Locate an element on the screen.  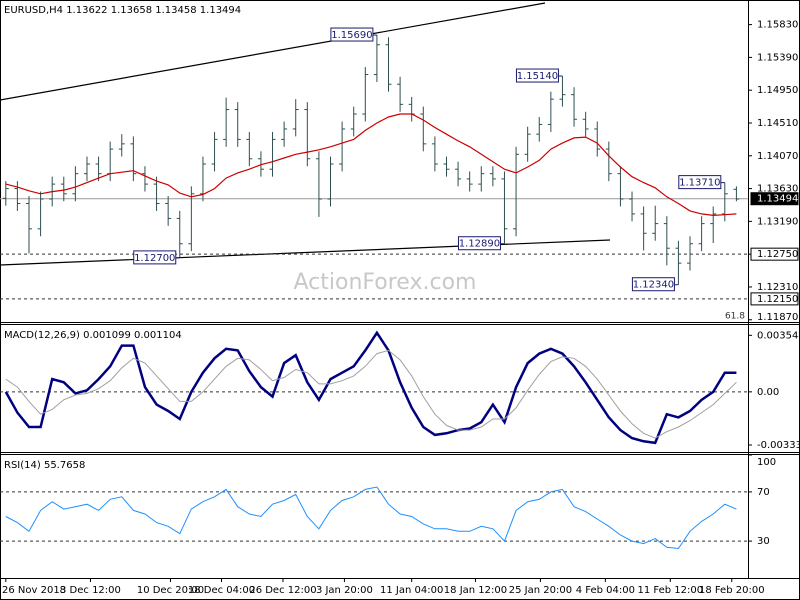
annotation-label: 1.15140 is located at coordinates (537, 76).